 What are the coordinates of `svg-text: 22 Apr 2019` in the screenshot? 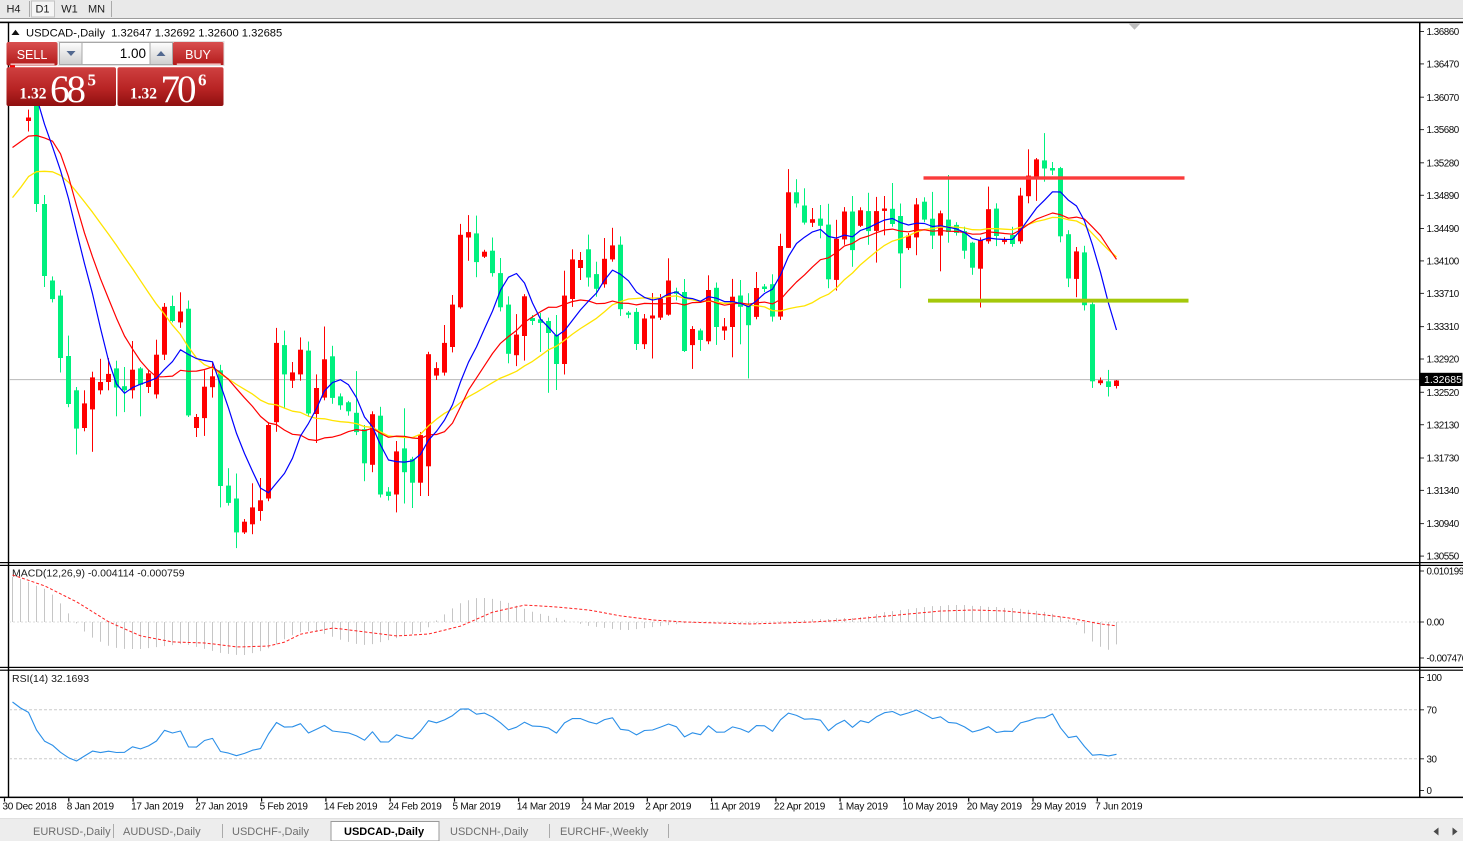 It's located at (800, 807).